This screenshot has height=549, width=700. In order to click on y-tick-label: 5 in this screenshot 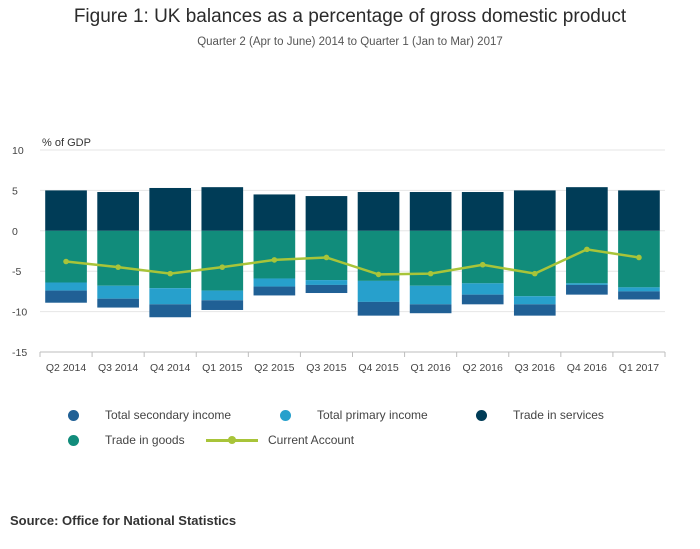, I will do `click(15, 191)`.